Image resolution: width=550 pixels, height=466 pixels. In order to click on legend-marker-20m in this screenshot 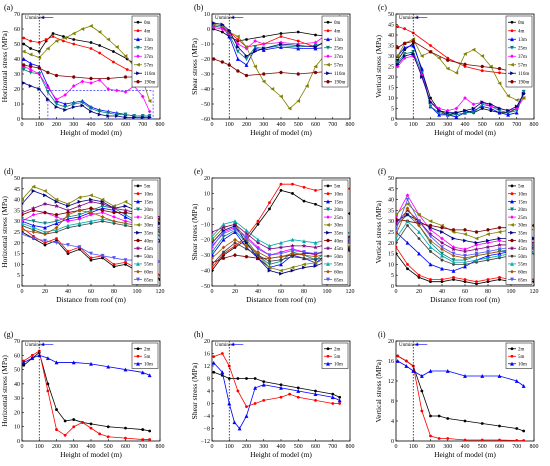, I will do `click(138, 209)`.